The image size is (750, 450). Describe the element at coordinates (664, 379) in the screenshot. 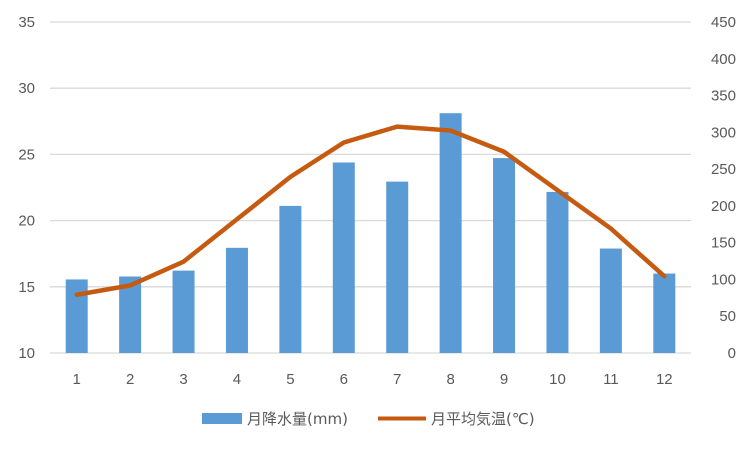

I see `x-tick-label: 12` at that location.